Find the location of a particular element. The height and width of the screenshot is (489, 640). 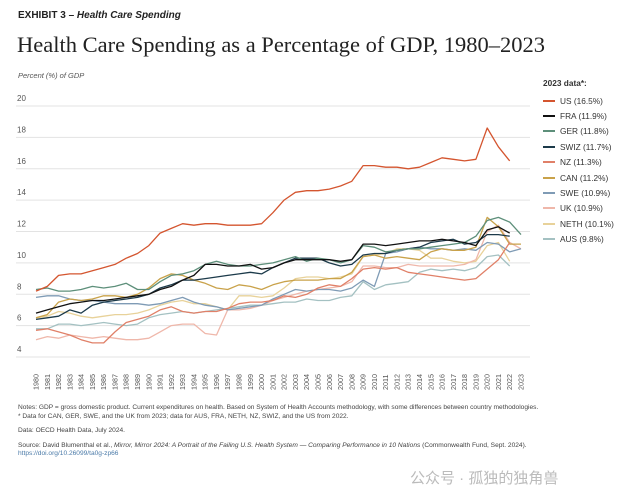

series-line-ger is located at coordinates (278, 254).